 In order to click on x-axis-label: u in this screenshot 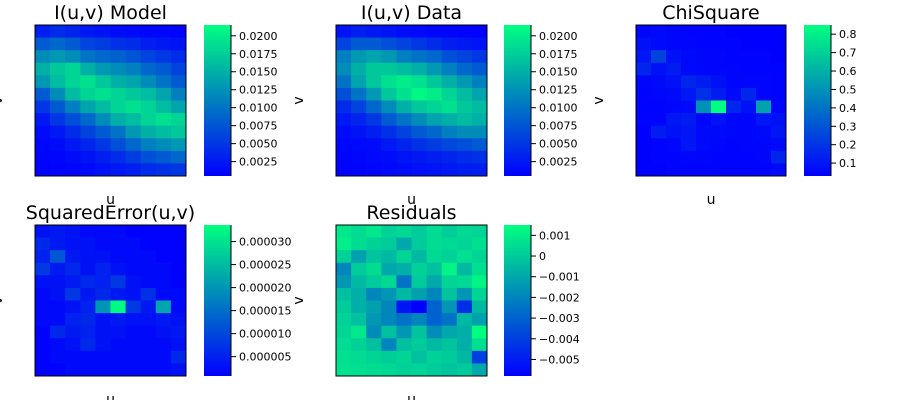, I will do `click(110, 200)`.